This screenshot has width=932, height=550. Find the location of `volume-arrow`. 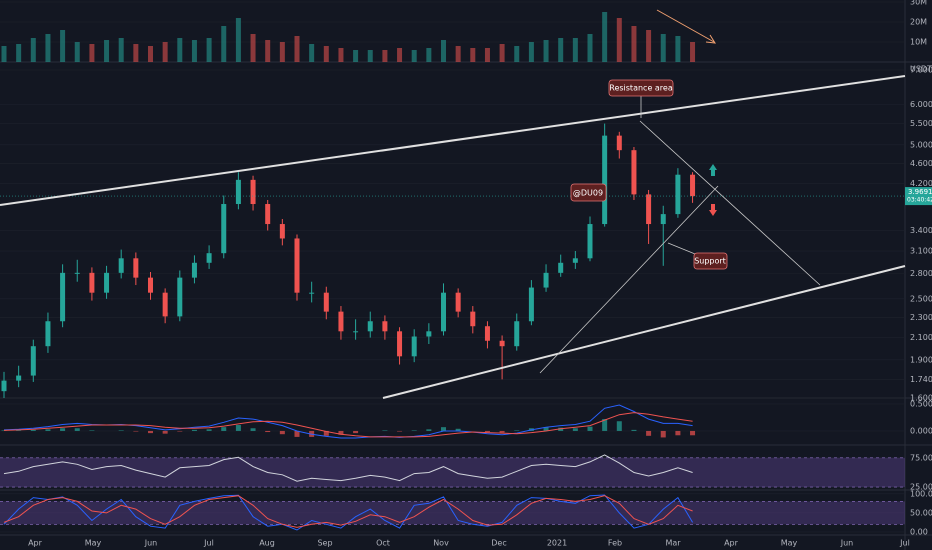

volume-arrow is located at coordinates (685, 26).